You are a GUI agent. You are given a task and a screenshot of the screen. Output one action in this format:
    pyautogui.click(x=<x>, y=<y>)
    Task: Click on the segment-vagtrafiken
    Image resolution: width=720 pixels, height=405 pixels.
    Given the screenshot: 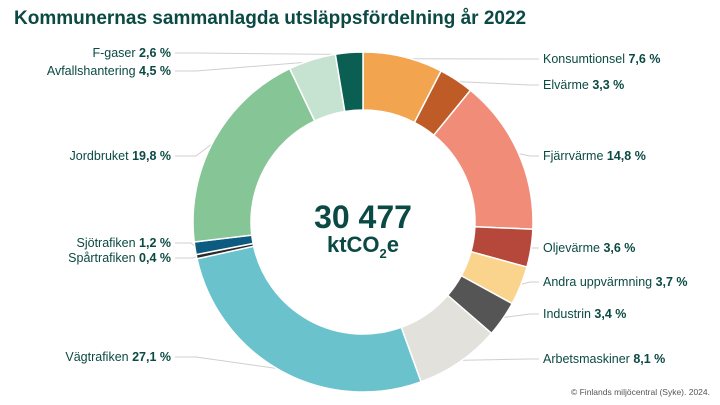 What is the action you would take?
    pyautogui.click(x=309, y=319)
    